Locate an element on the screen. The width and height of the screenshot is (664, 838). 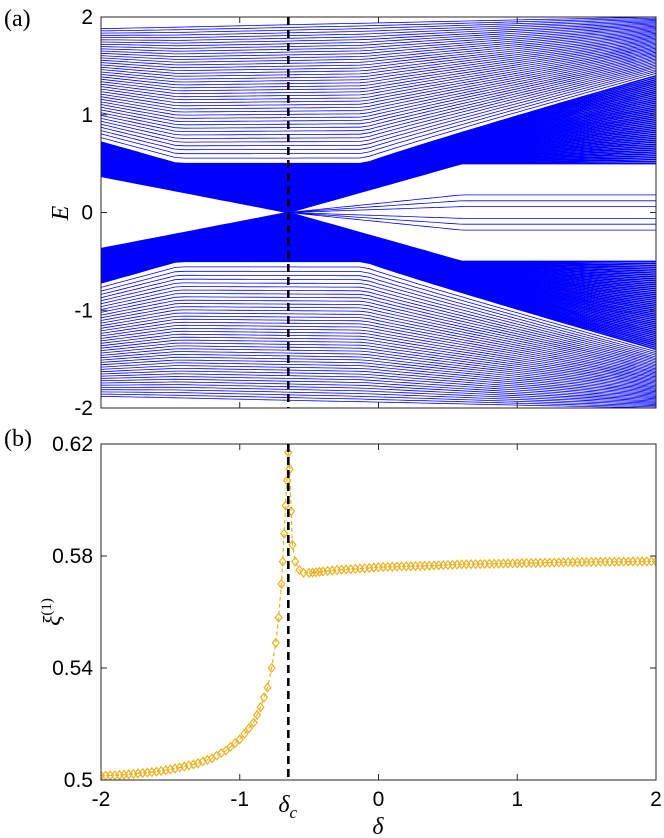
critical-tick-label: δc is located at coordinates (287, 807).